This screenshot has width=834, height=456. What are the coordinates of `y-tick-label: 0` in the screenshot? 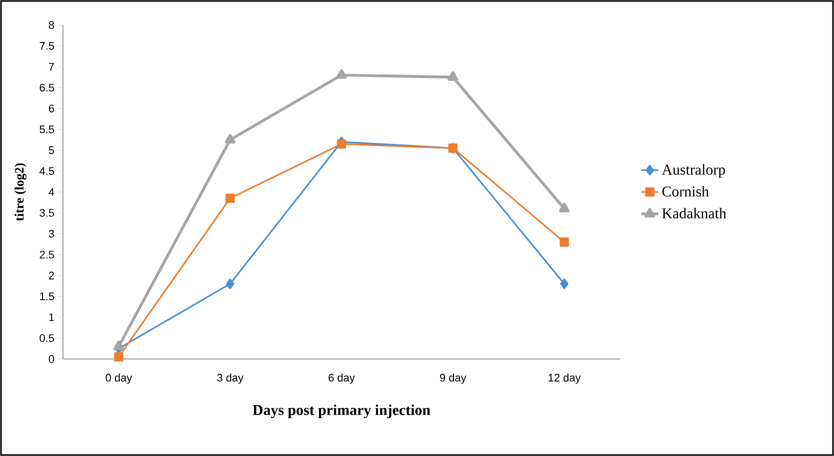 It's located at (51, 359).